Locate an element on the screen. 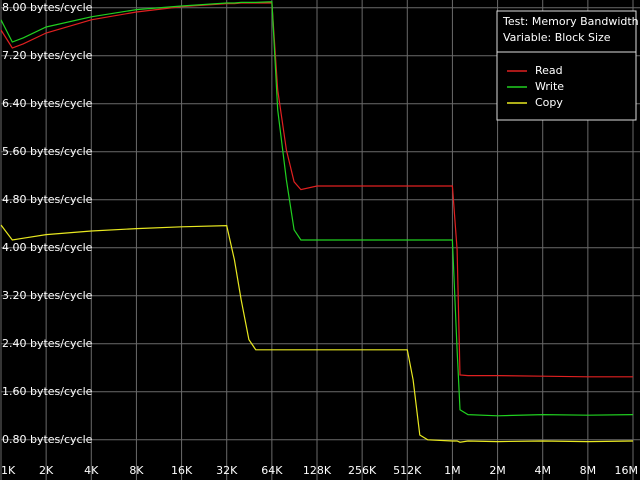  y-tick-label: 3.20 bytes/cycle is located at coordinates (47, 295).